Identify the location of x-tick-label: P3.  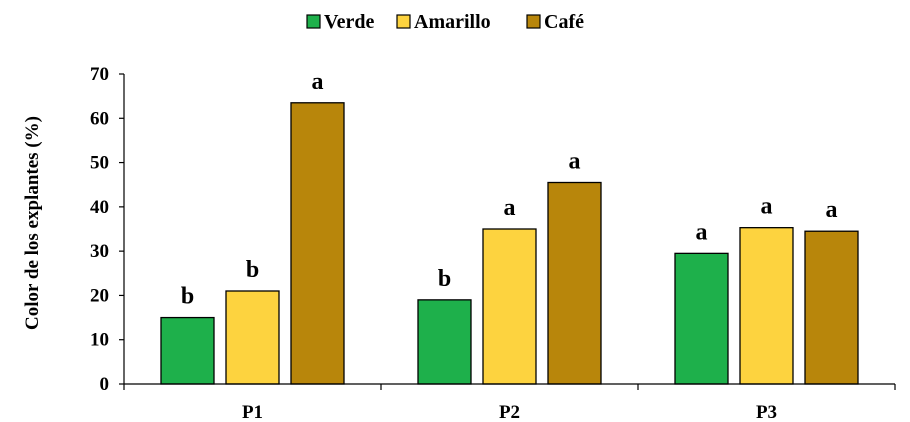
(766, 412).